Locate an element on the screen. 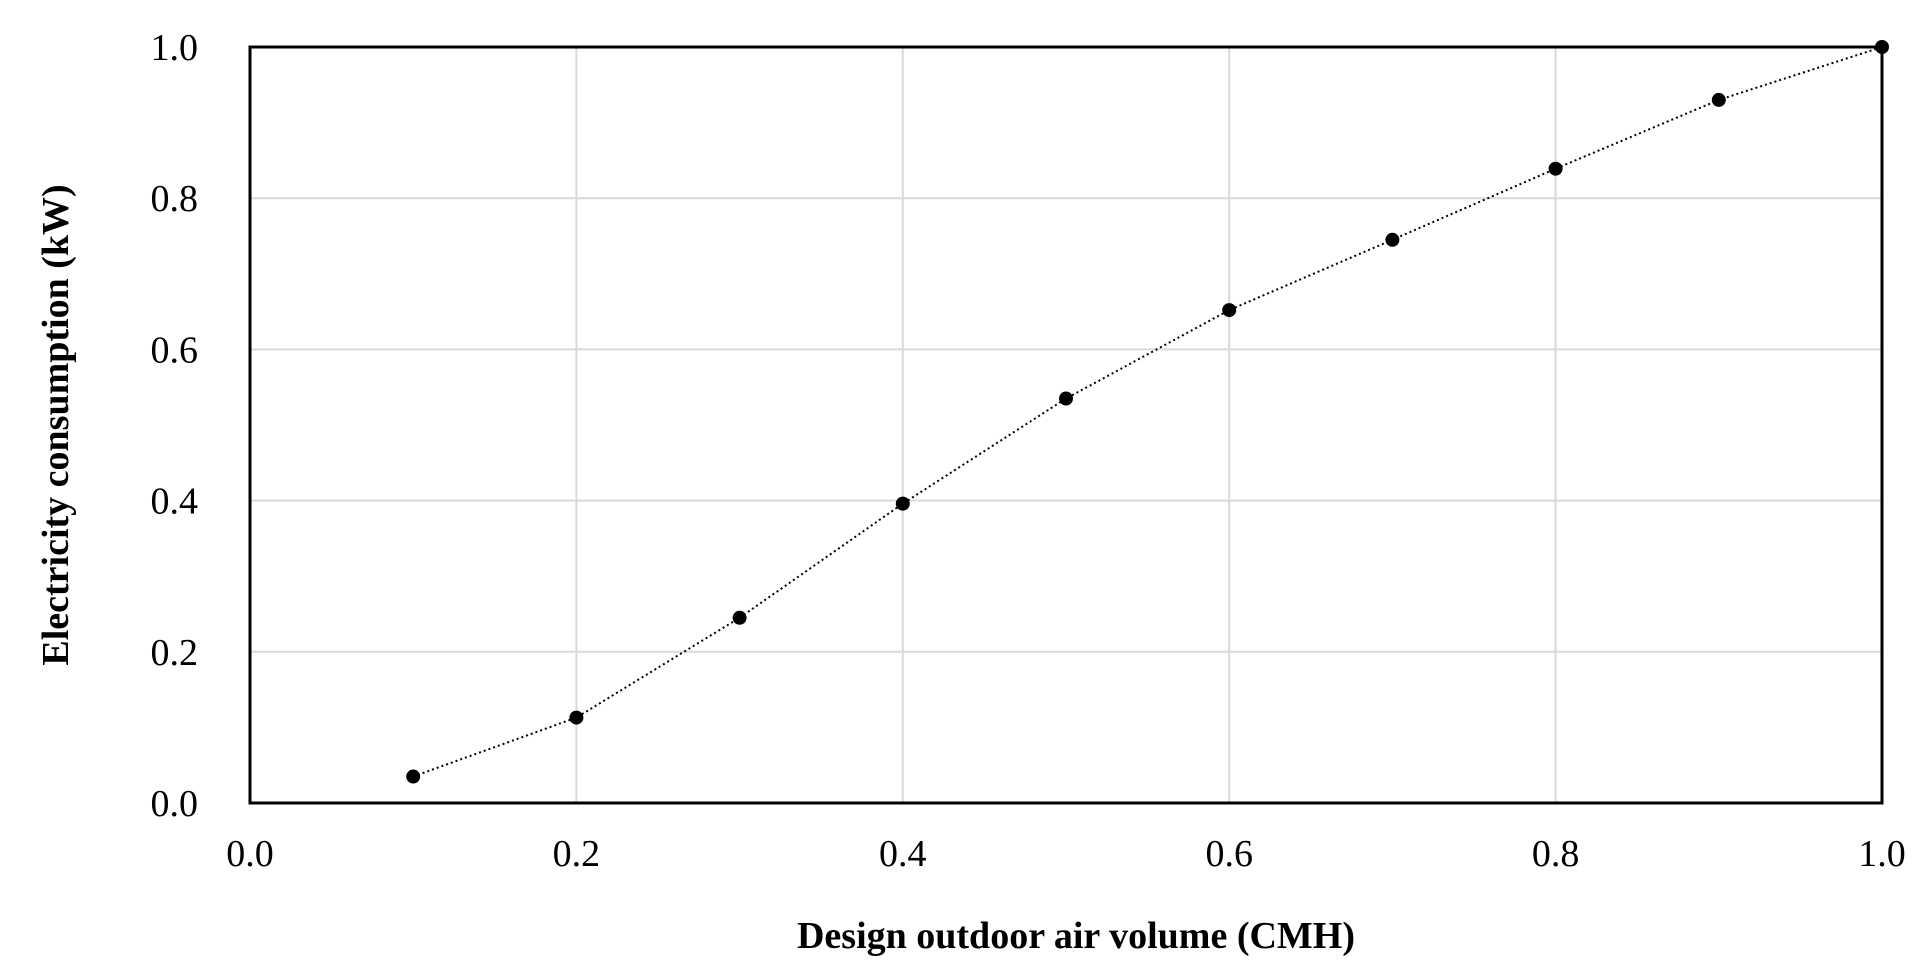 This screenshot has height=974, width=1932. y-tick-label: 0.4 is located at coordinates (175, 502).